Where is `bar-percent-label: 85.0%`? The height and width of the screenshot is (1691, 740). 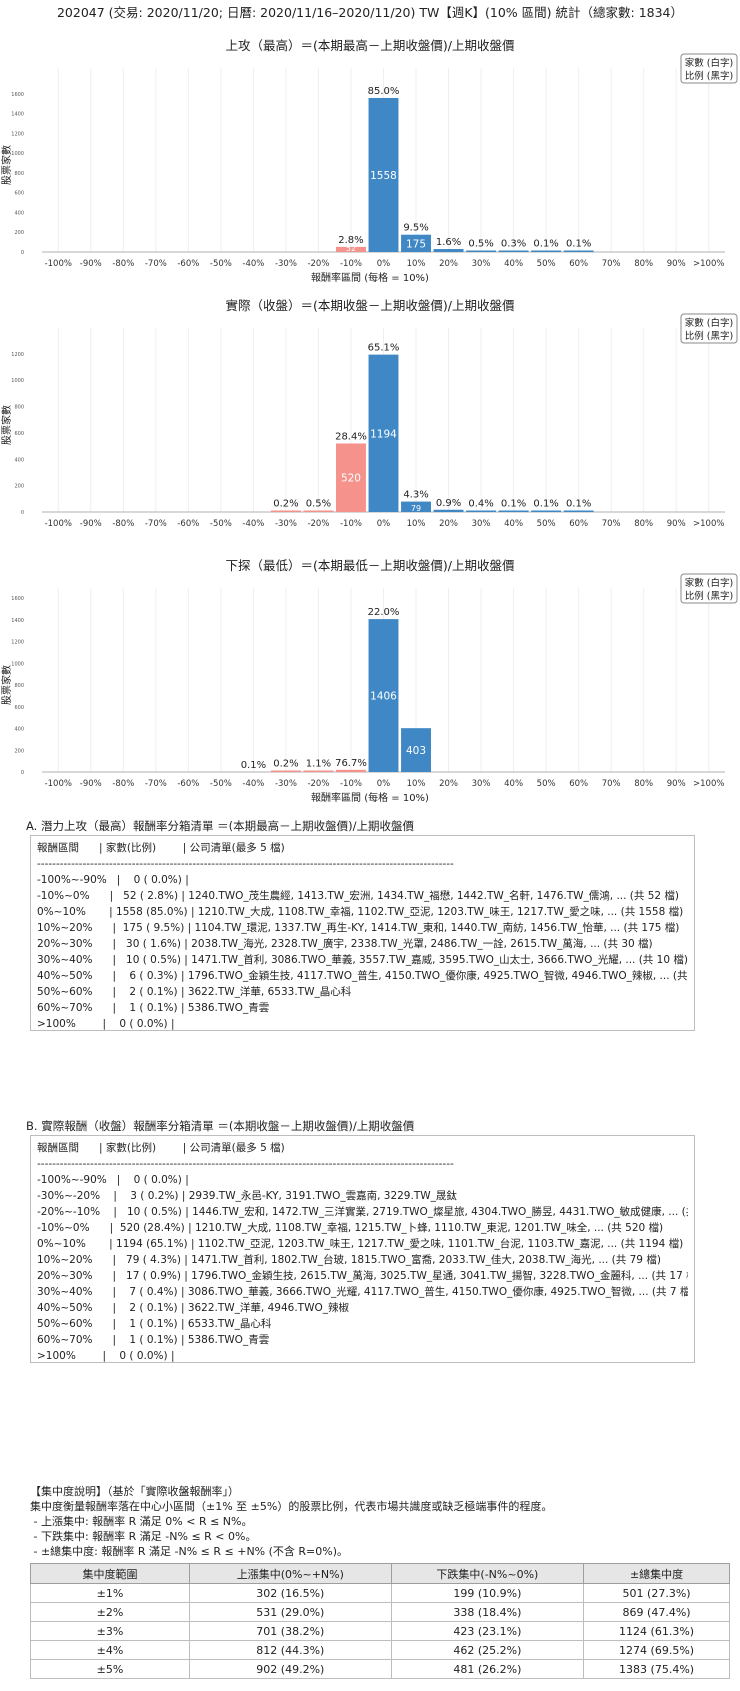 bar-percent-label: 85.0% is located at coordinates (384, 91).